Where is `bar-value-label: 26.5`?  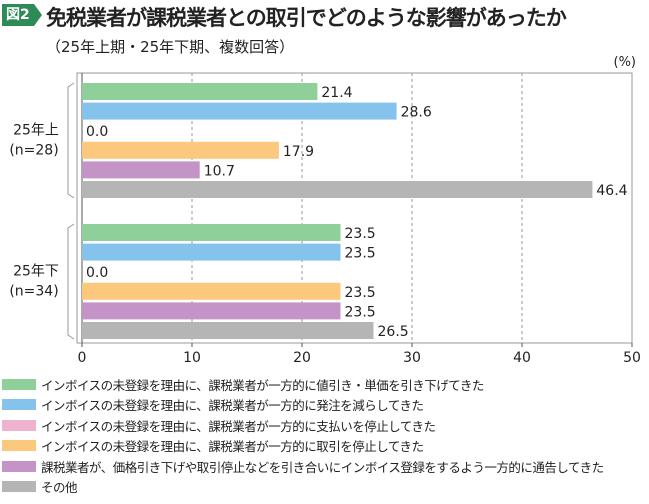
bar-value-label: 26.5 is located at coordinates (393, 332).